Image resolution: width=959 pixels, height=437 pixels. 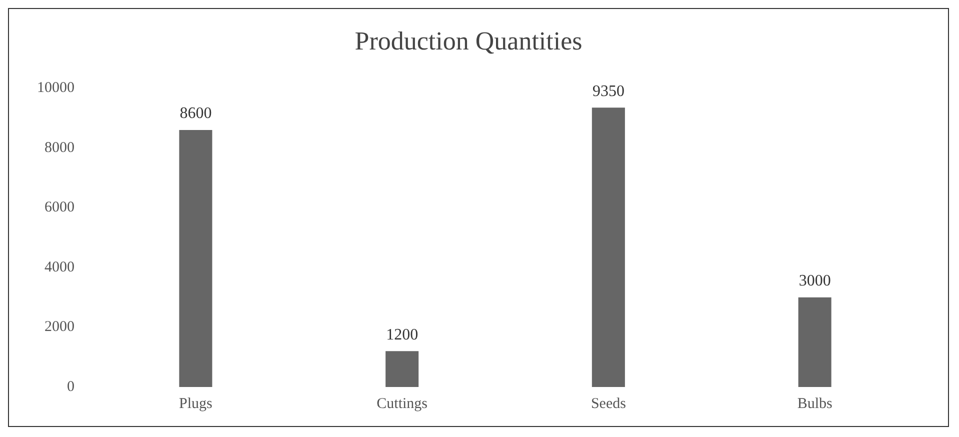 I want to click on data-label: 3000, so click(x=814, y=281).